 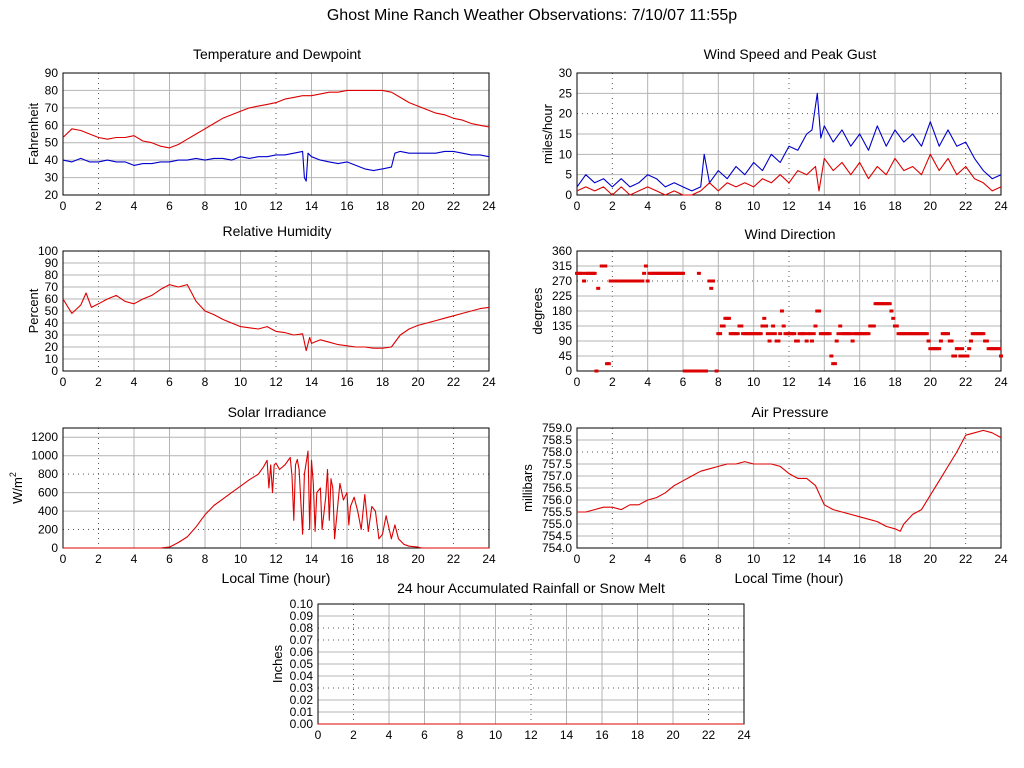 What do you see at coordinates (302, 640) in the screenshot?
I see `rain-ytick-label: 0.07` at bounding box center [302, 640].